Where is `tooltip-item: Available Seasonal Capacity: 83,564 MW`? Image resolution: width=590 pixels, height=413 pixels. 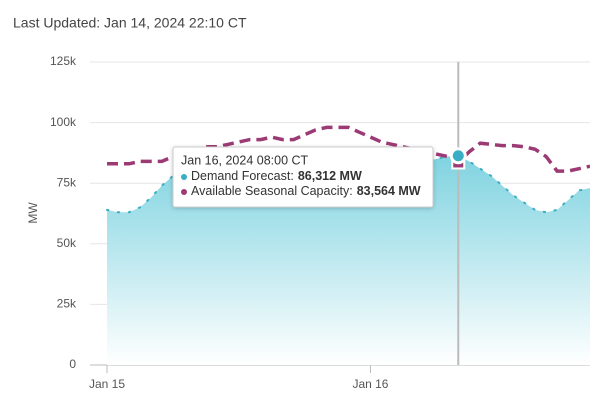
tooltip-item: Available Seasonal Capacity: 83,564 MW is located at coordinates (306, 191).